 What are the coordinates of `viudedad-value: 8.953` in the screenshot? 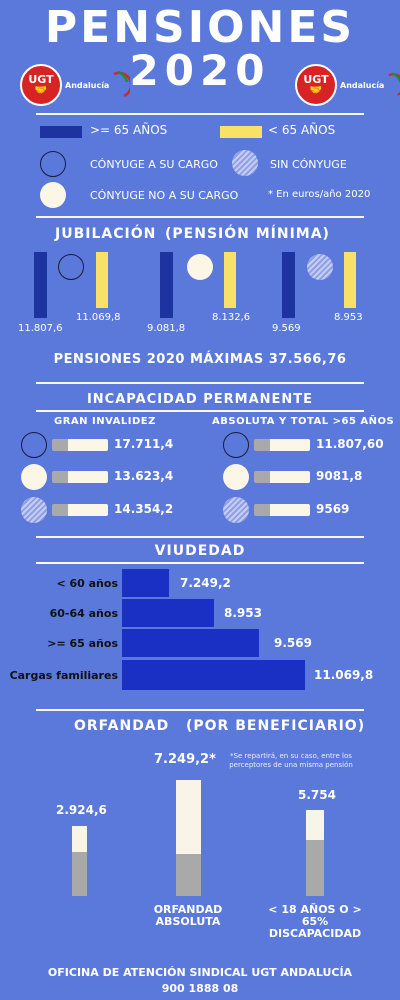 It's located at (243, 613).